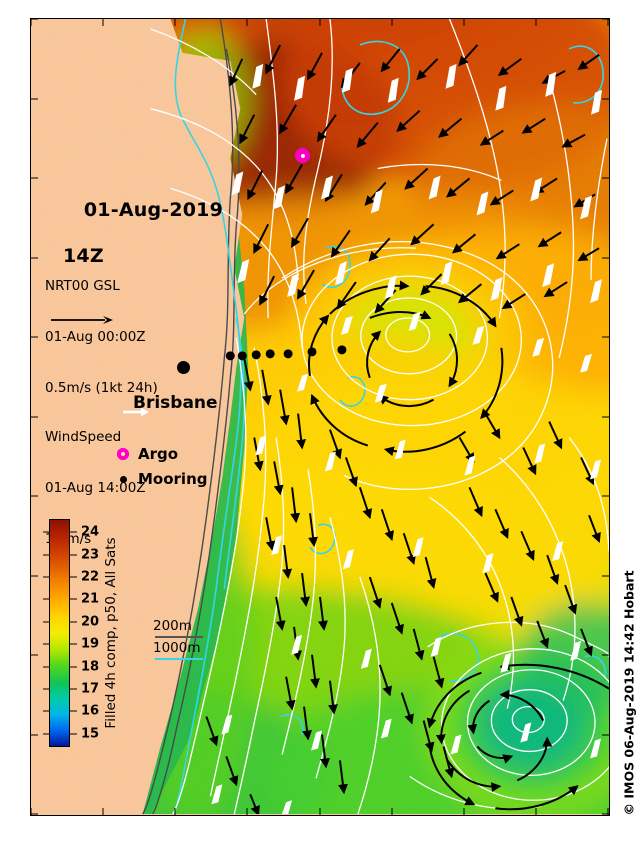 This screenshot has width=641, height=845. Describe the element at coordinates (90, 577) in the screenshot. I see `colorbar-tick-label: 22` at that location.